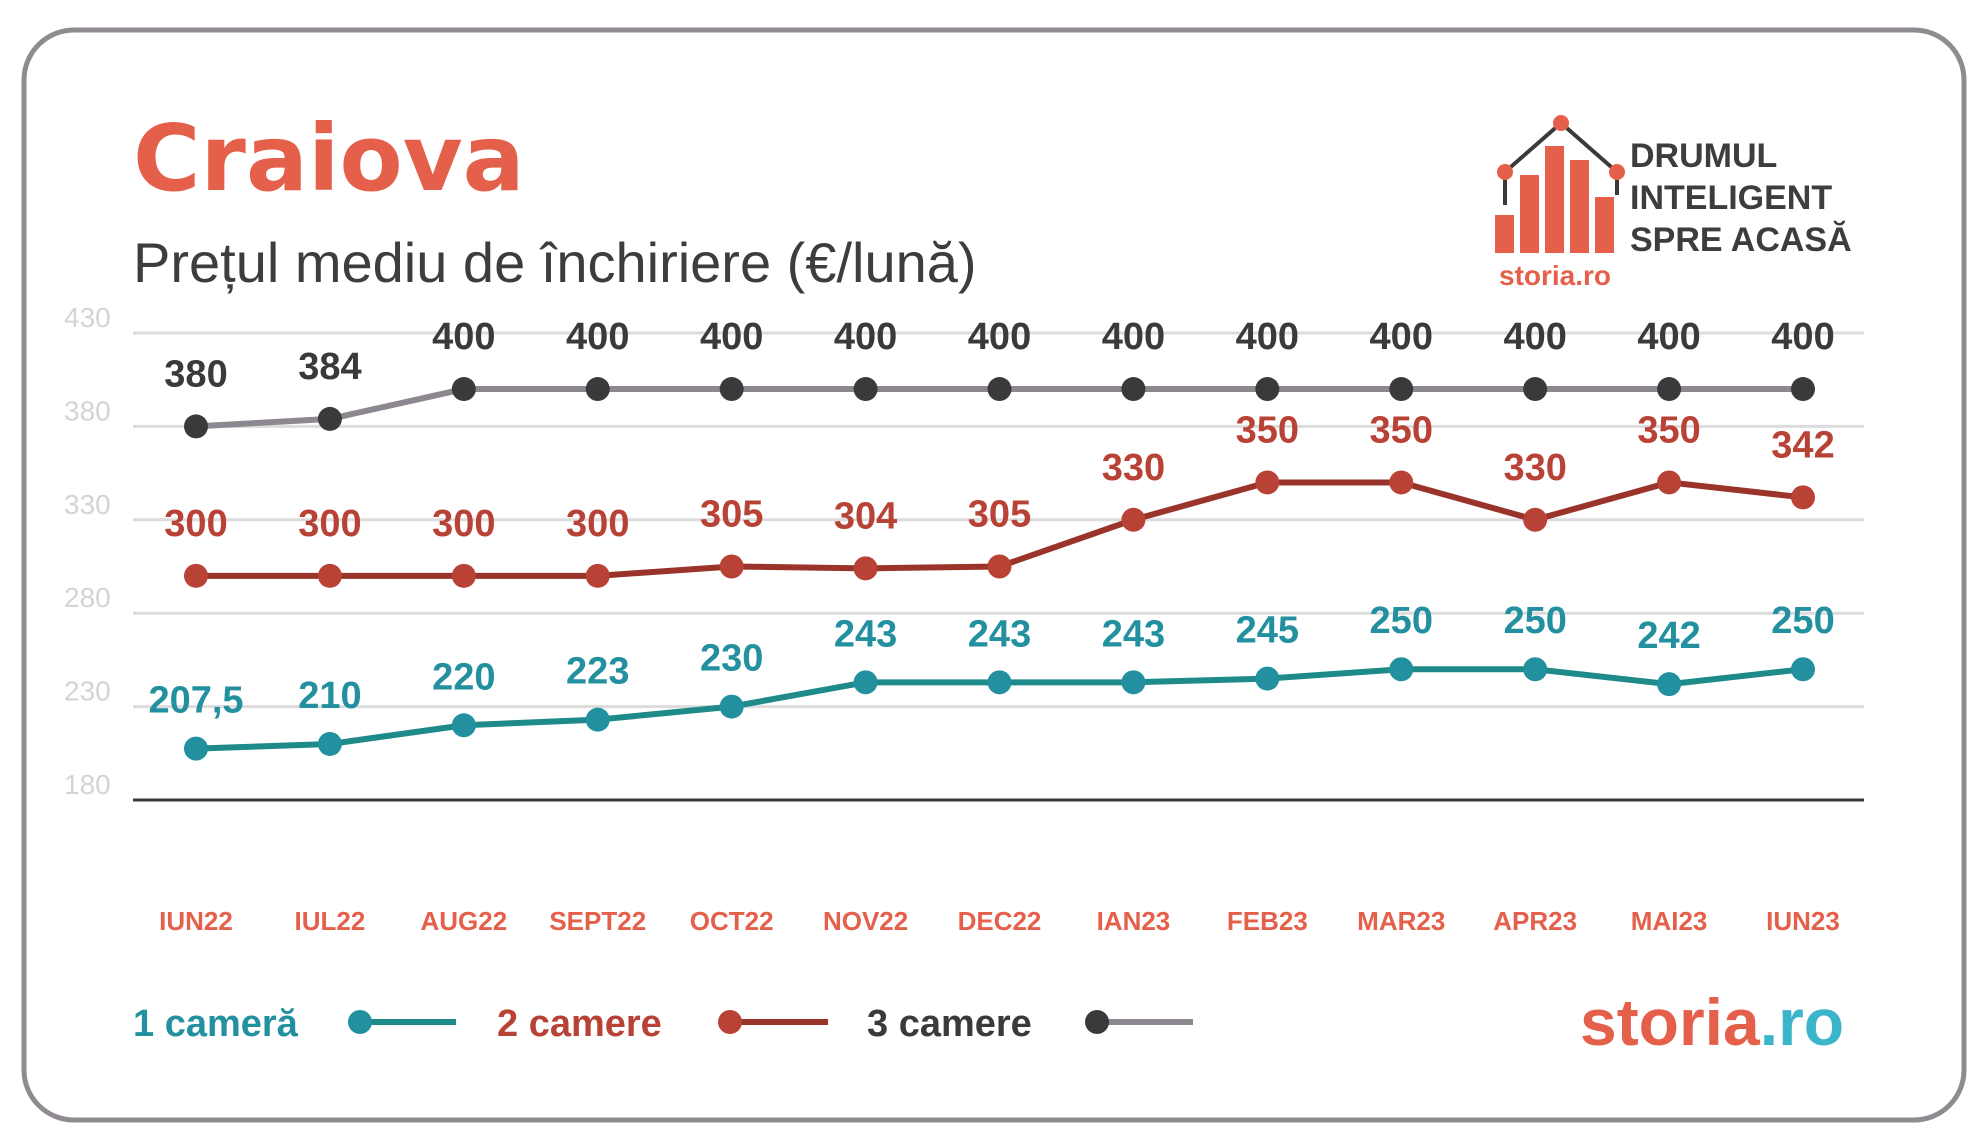 The height and width of the screenshot is (1147, 1981). What do you see at coordinates (87, 597) in the screenshot?
I see `y-tick-label: 280` at bounding box center [87, 597].